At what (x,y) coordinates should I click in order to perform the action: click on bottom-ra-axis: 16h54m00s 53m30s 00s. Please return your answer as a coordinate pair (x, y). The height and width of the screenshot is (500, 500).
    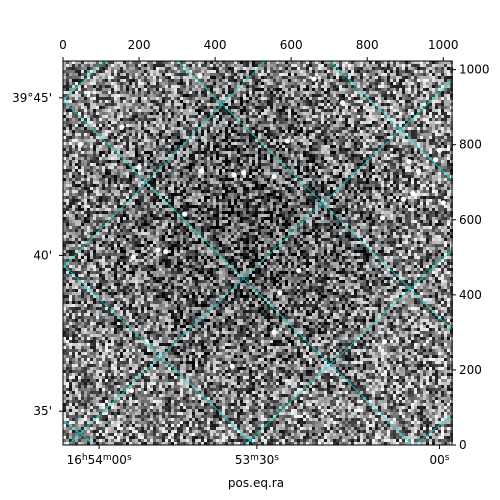
    Looking at the image, I should click on (258, 456).